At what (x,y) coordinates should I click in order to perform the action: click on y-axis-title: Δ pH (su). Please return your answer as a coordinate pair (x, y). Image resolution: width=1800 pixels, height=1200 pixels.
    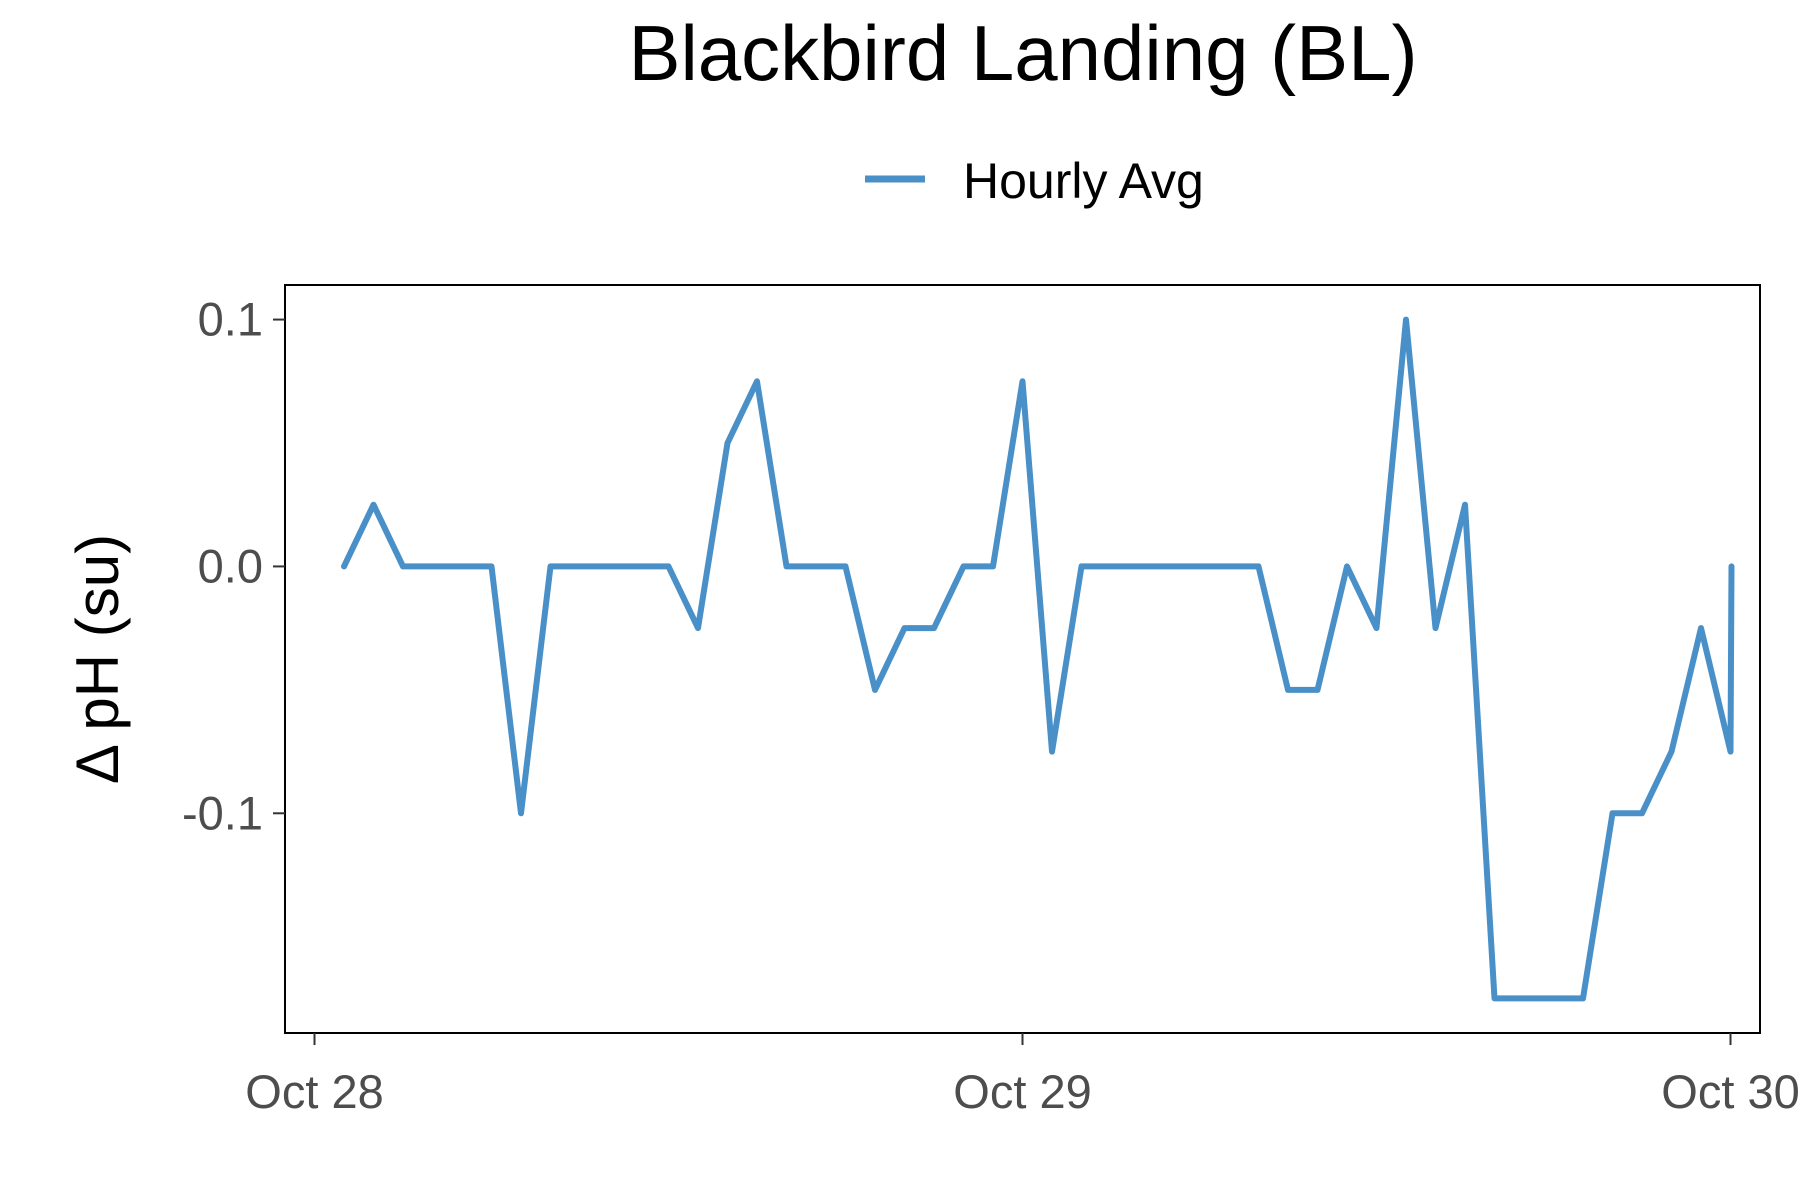
    Looking at the image, I should click on (97, 659).